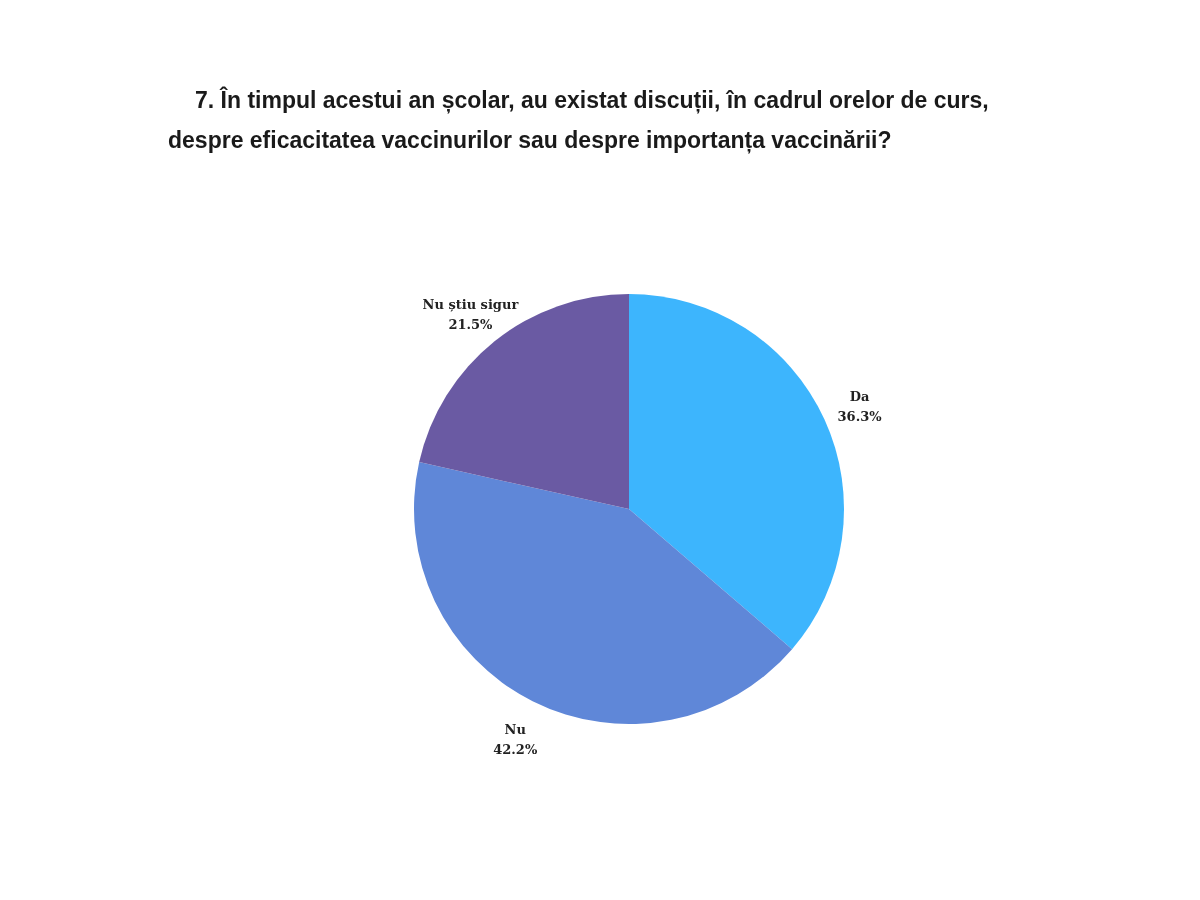  What do you see at coordinates (515, 729) in the screenshot?
I see `slice-label: Nu` at bounding box center [515, 729].